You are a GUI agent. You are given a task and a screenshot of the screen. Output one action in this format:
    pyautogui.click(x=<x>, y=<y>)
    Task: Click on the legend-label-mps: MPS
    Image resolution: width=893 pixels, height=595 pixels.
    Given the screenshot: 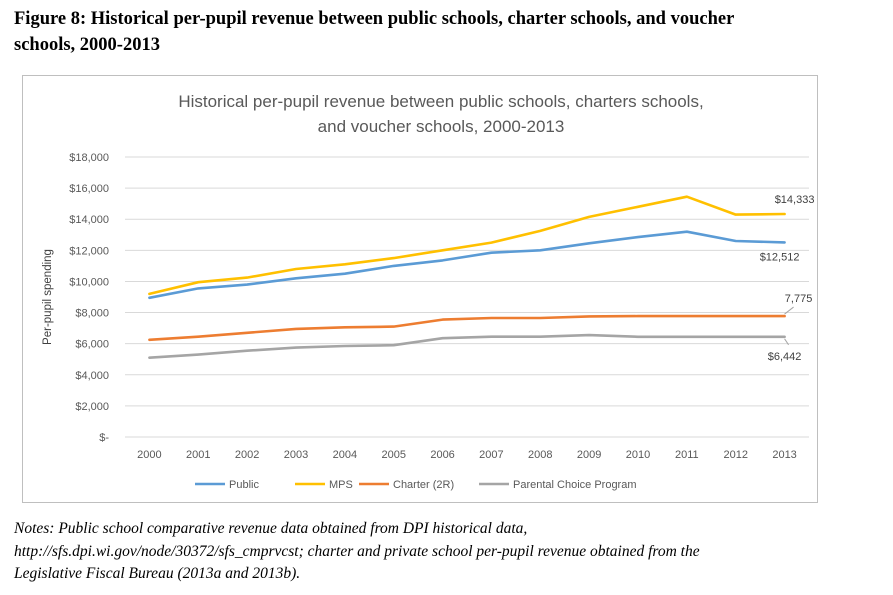 What is the action you would take?
    pyautogui.click(x=341, y=485)
    